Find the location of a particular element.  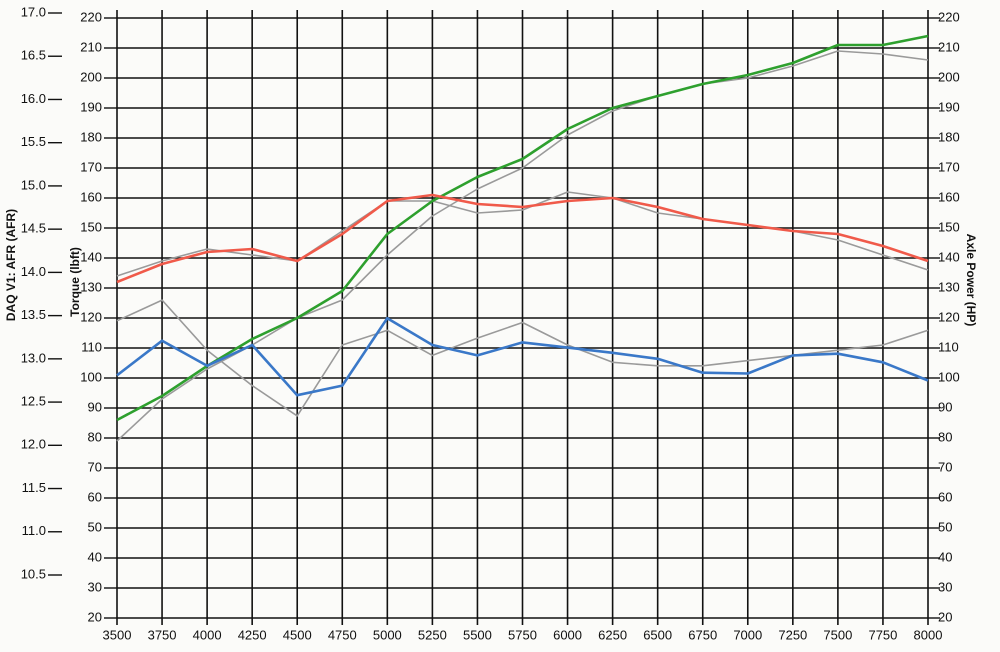

x-tick-label: 3750 is located at coordinates (162, 634).